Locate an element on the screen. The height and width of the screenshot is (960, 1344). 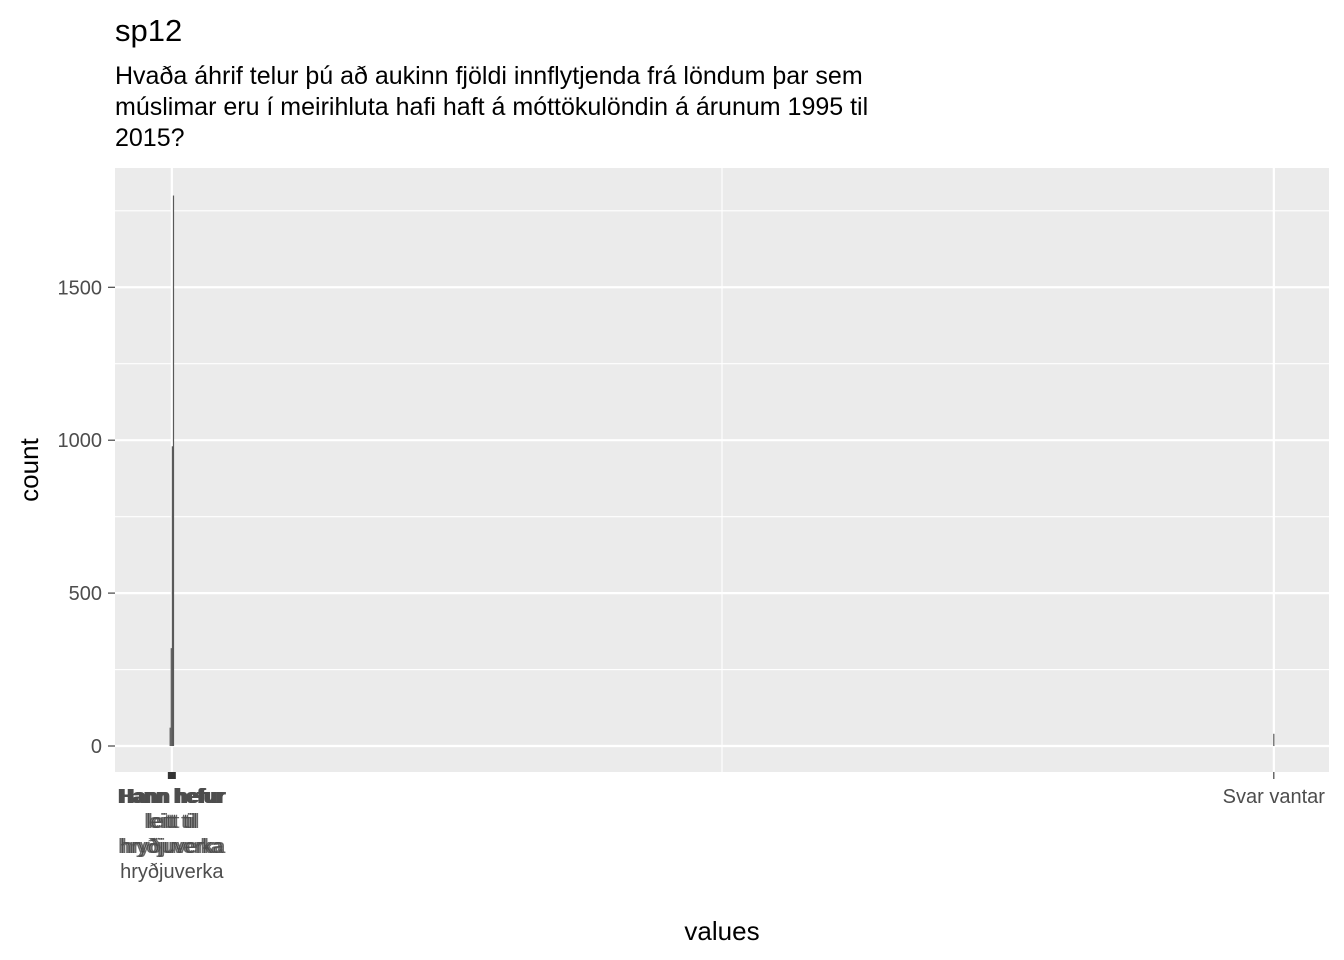
y-tick-label: 500 is located at coordinates (85, 594).